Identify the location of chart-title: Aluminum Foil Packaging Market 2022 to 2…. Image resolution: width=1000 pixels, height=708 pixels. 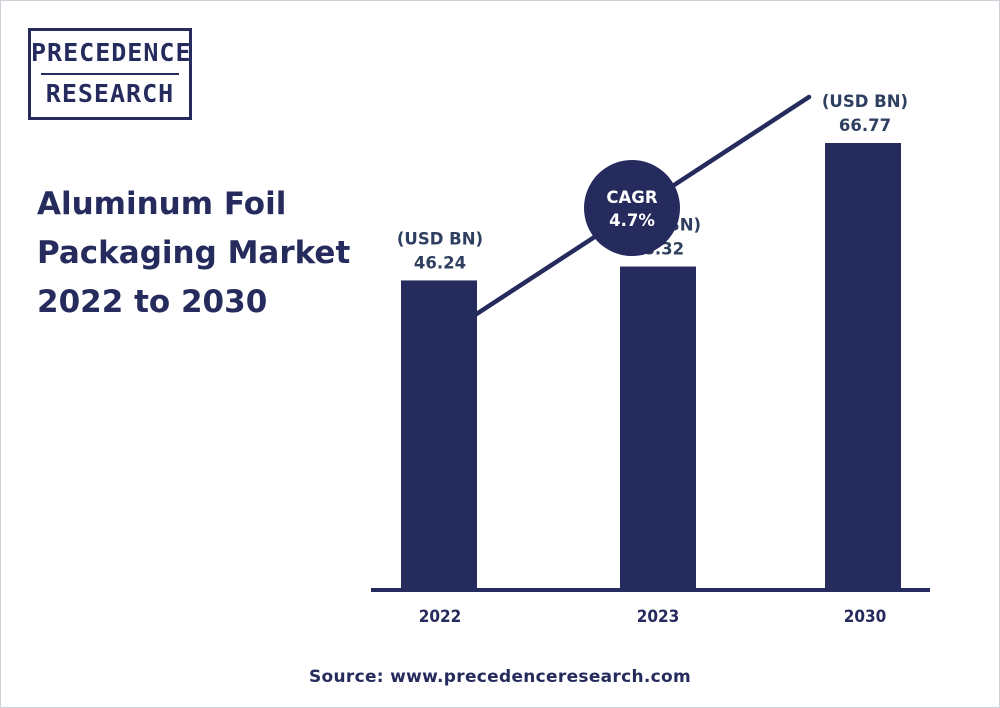
(217, 253).